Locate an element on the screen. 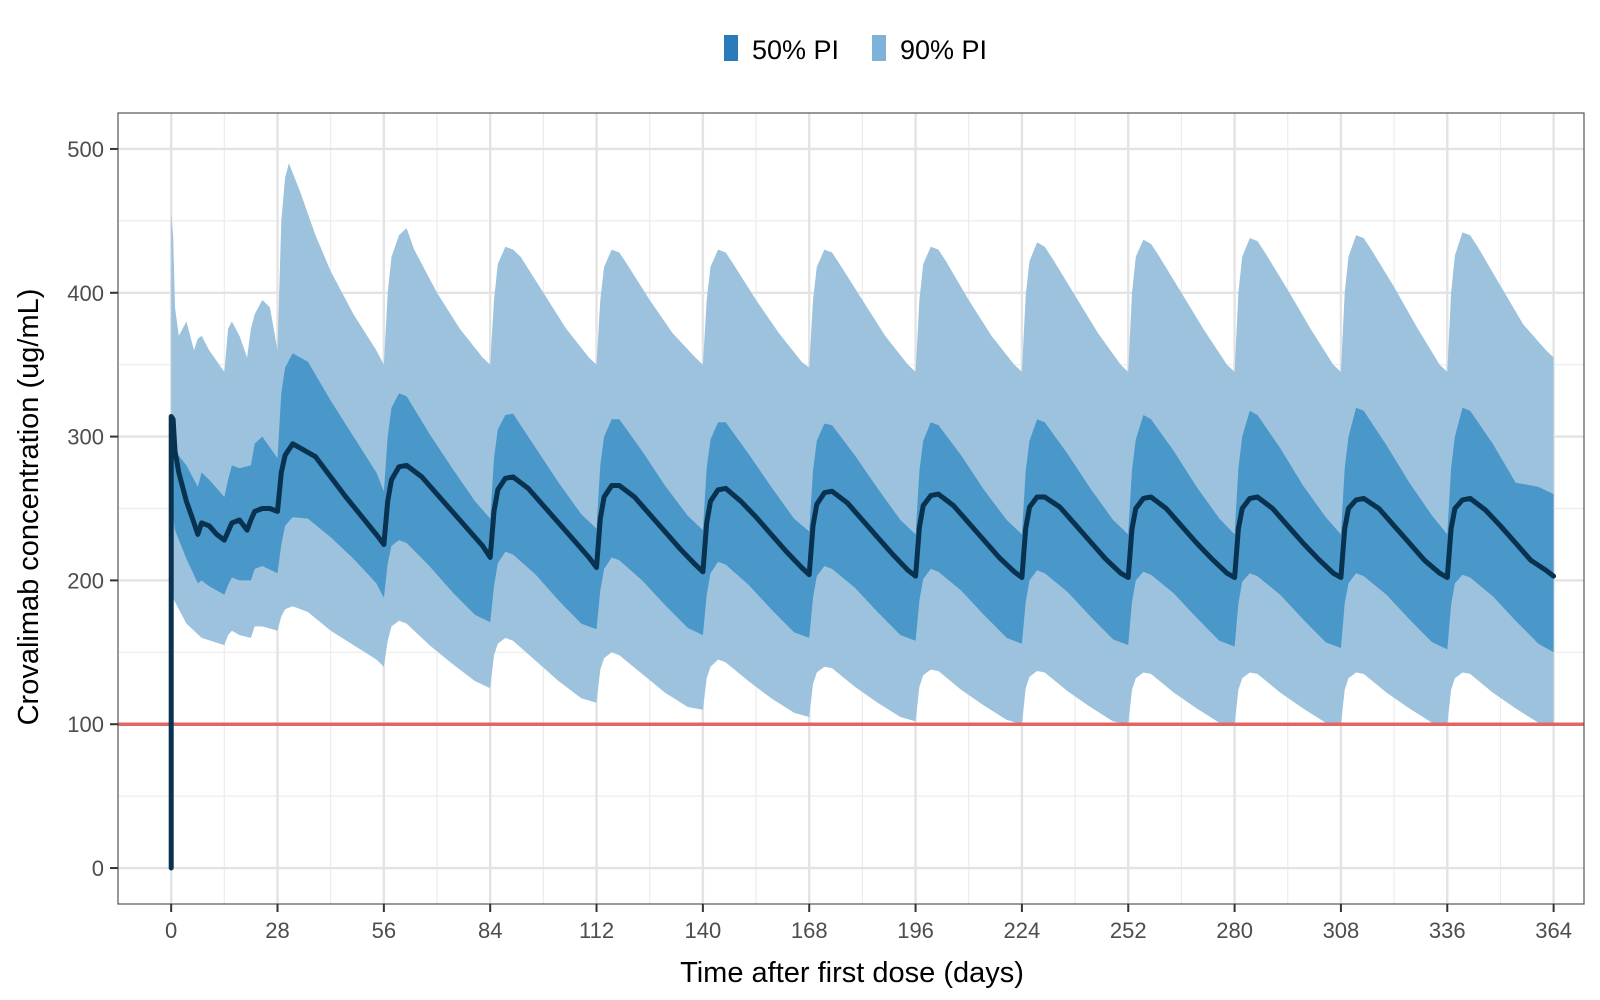  y-tick-label: 400 is located at coordinates (85, 293).